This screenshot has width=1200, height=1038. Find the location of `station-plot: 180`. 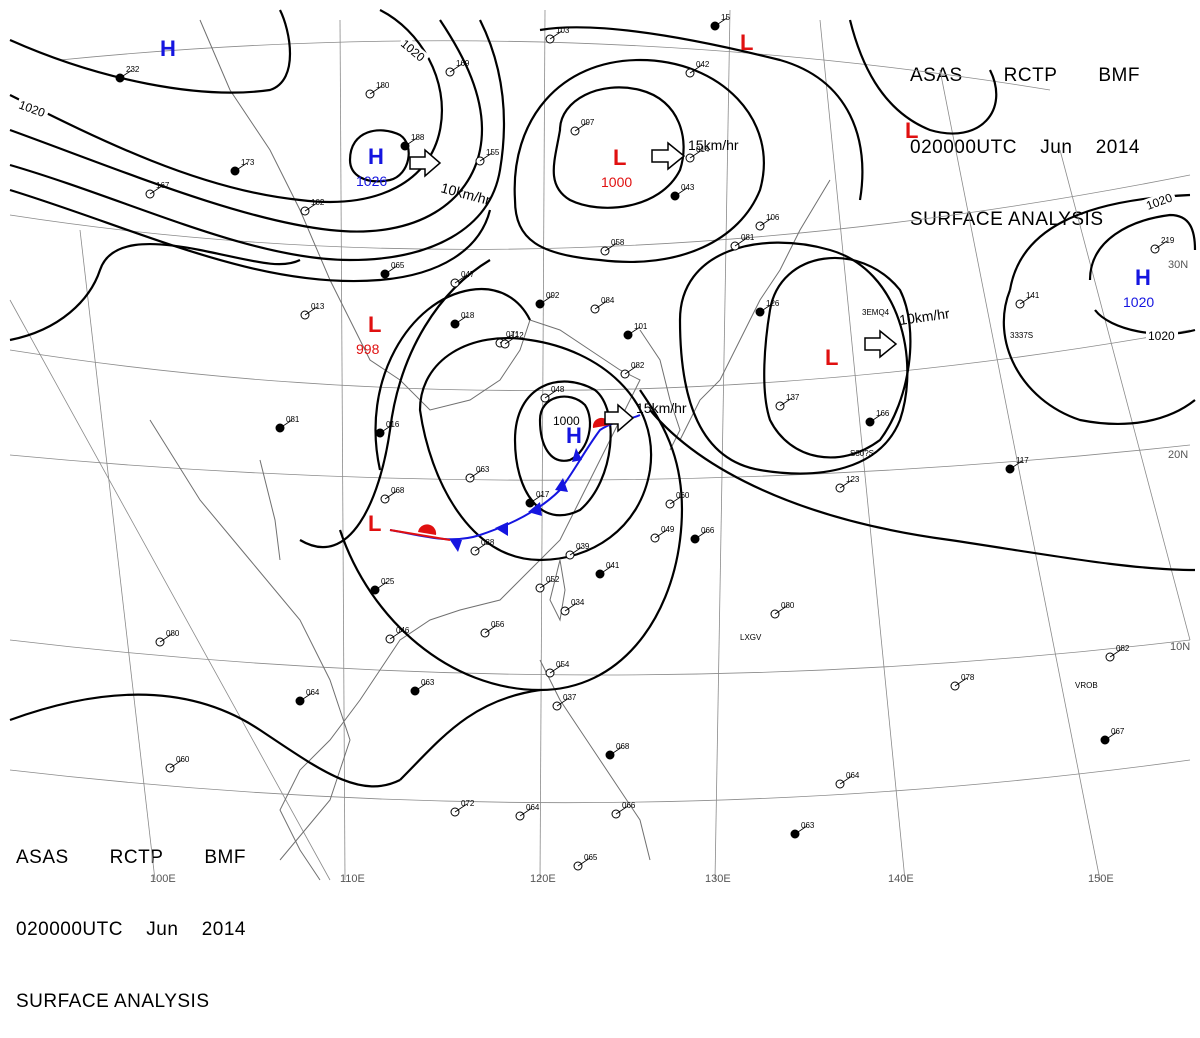

station-plot: 180 is located at coordinates (377, 90).